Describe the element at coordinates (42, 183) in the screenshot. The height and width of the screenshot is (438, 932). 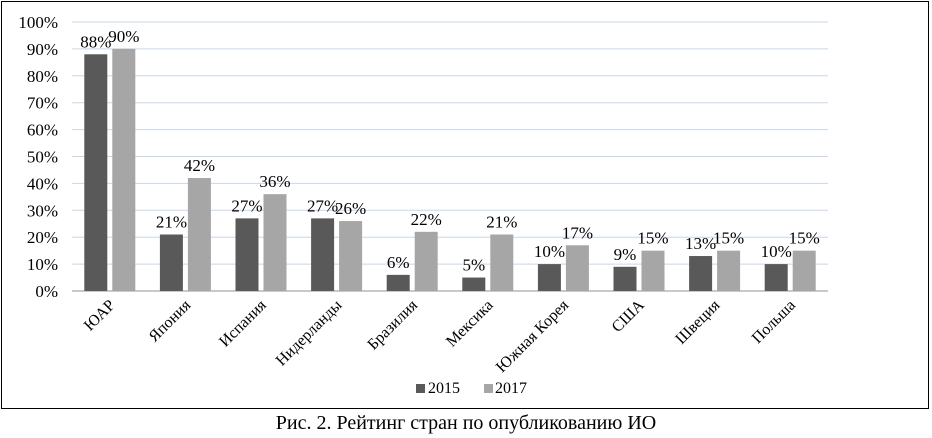
I see `y-tick-label: 40%` at that location.